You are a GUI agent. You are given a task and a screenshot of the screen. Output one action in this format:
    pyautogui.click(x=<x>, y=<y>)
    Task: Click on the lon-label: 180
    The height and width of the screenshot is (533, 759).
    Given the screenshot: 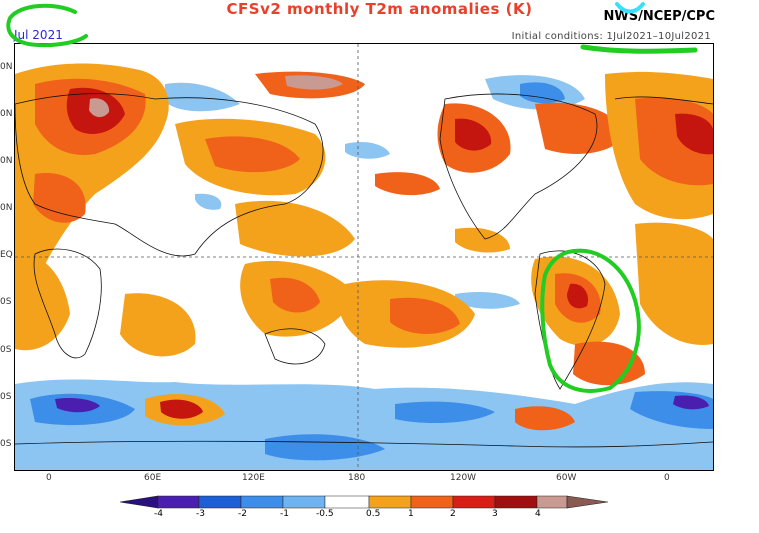 What is the action you would take?
    pyautogui.click(x=357, y=478)
    